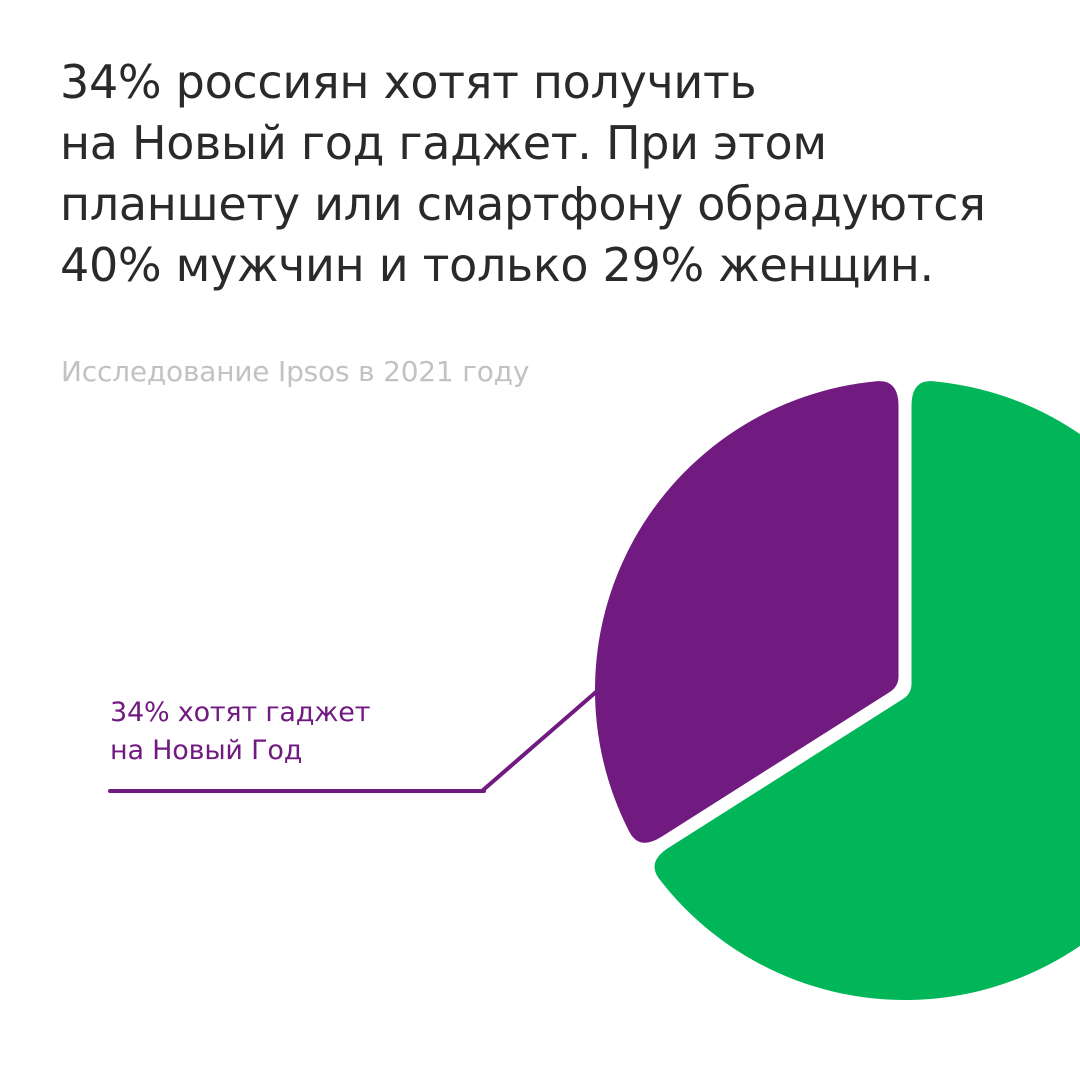 This screenshot has height=1080, width=1080. I want to click on leader-line-diagonal, so click(539, 741).